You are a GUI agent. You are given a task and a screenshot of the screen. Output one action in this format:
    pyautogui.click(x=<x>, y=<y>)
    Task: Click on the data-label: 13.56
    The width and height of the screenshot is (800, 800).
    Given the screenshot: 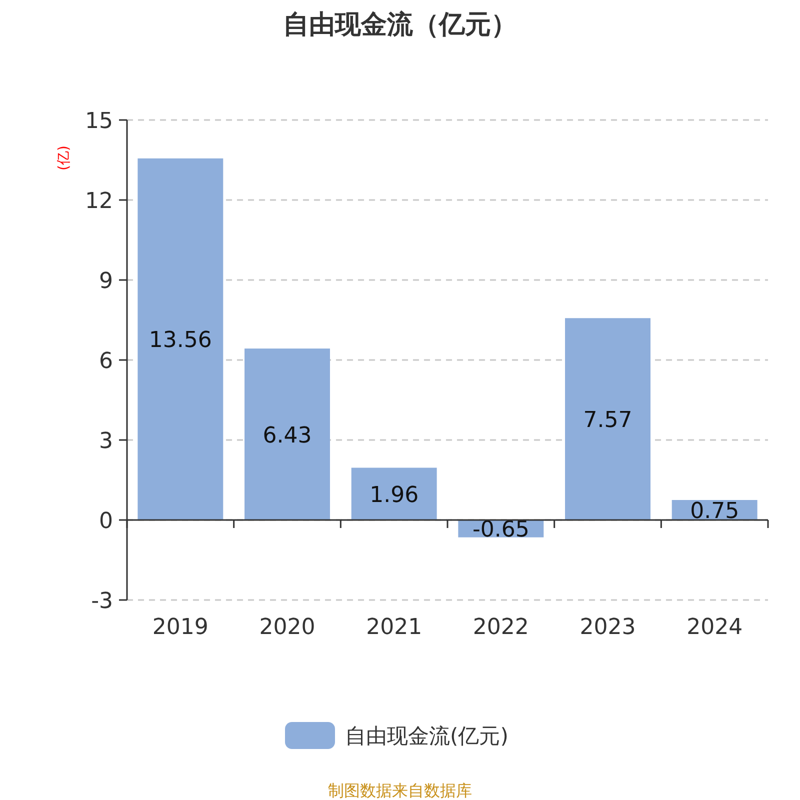 What is the action you would take?
    pyautogui.click(x=180, y=341)
    